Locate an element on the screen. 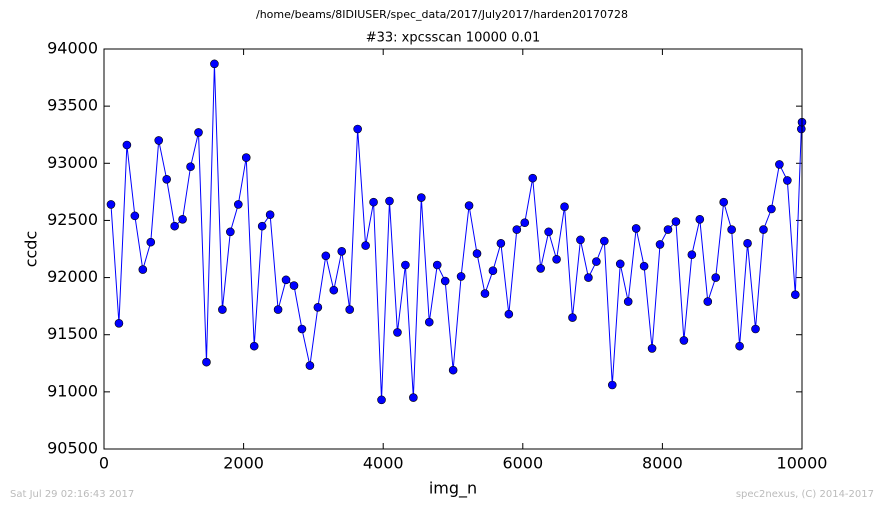 This screenshot has height=509, width=884. footer-timestamp: Sat Jul 29 02:16:43 2017 is located at coordinates (72, 494).